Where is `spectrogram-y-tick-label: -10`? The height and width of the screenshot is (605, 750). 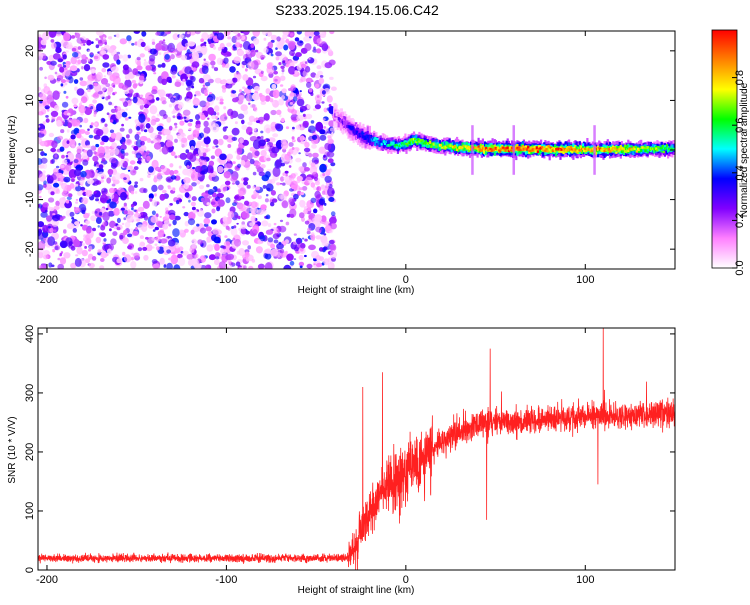 spectrogram-y-tick-label: -10 is located at coordinates (30, 200).